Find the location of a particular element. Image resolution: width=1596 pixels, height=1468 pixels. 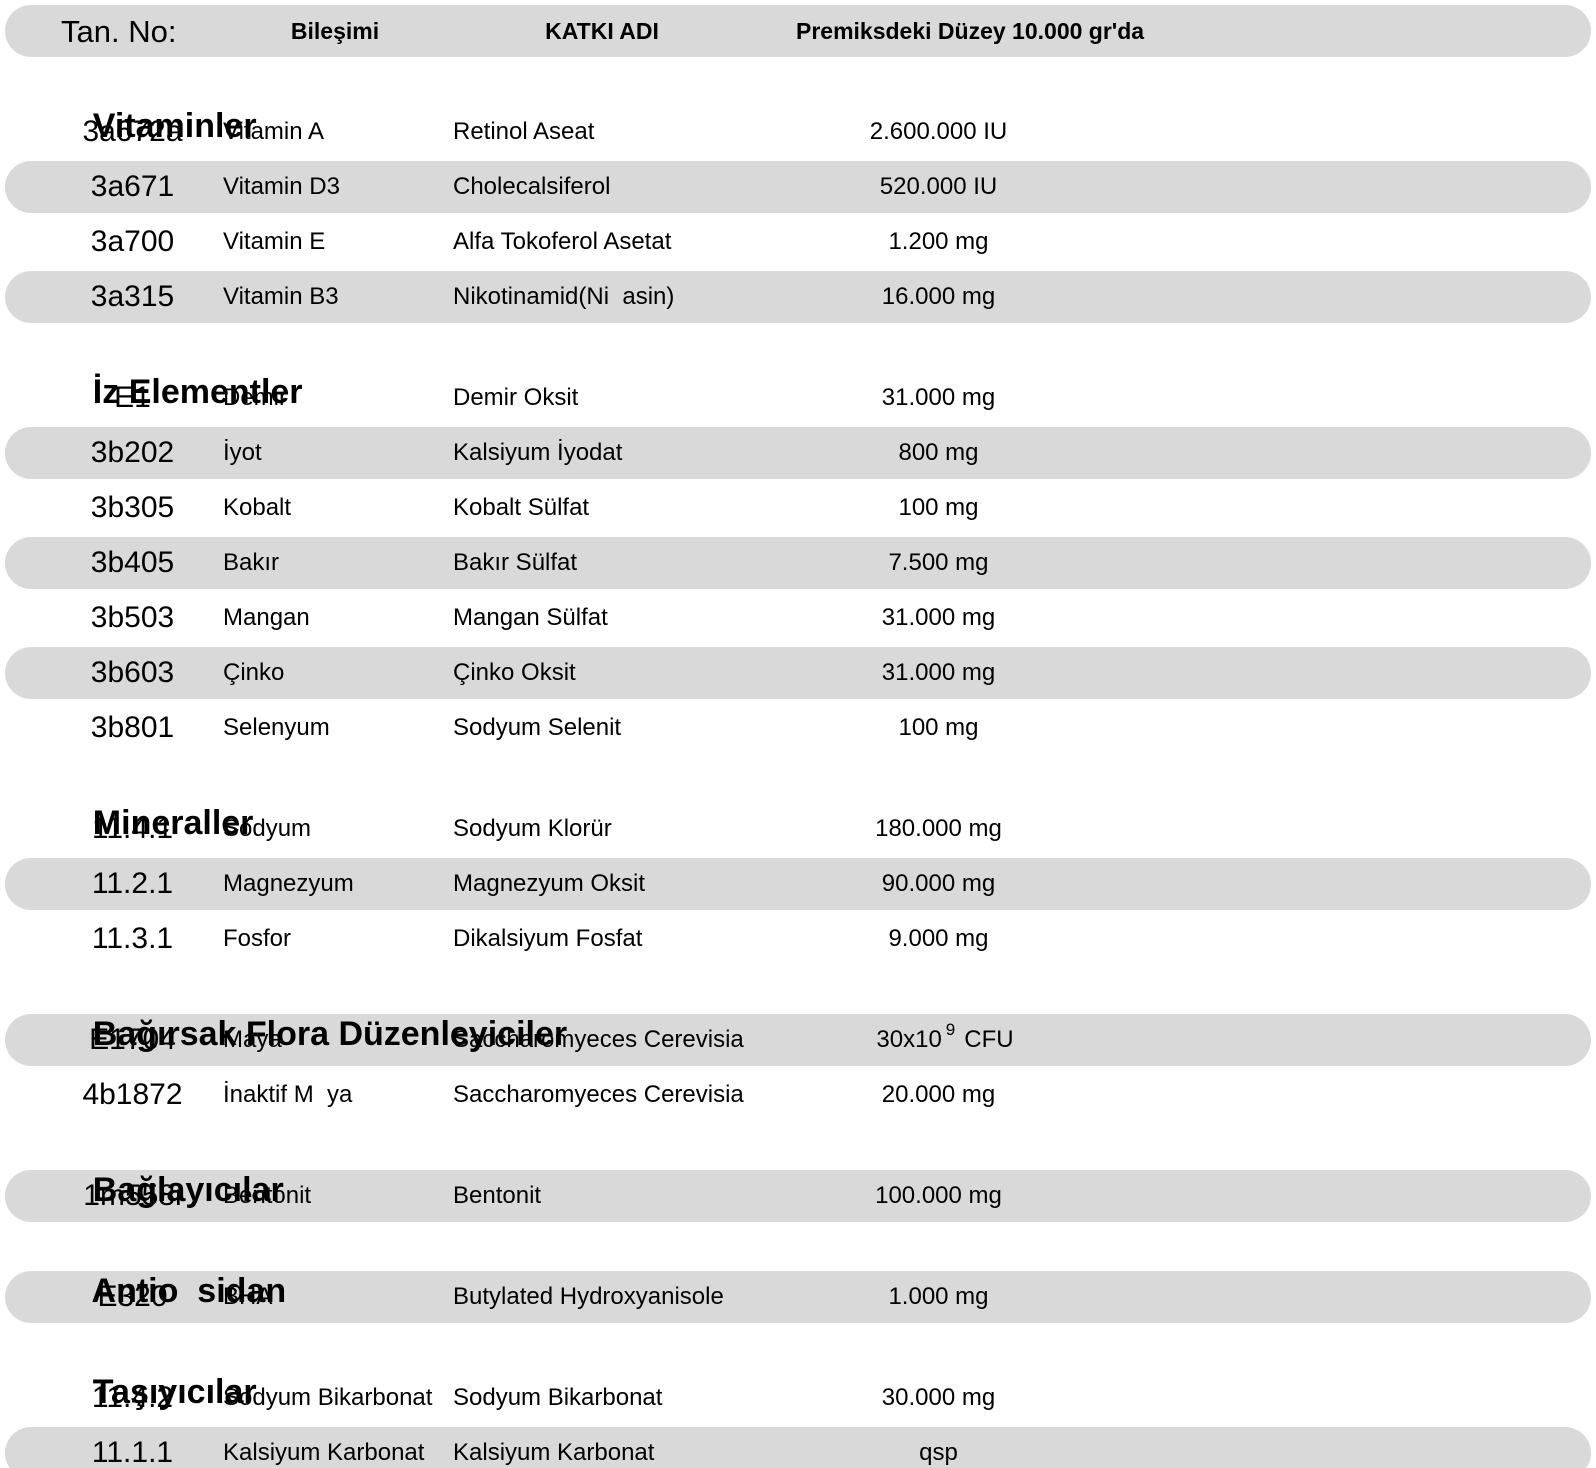

table-row: E1 Demir Demir Oksit 31.000 mg is located at coordinates (798, 398).